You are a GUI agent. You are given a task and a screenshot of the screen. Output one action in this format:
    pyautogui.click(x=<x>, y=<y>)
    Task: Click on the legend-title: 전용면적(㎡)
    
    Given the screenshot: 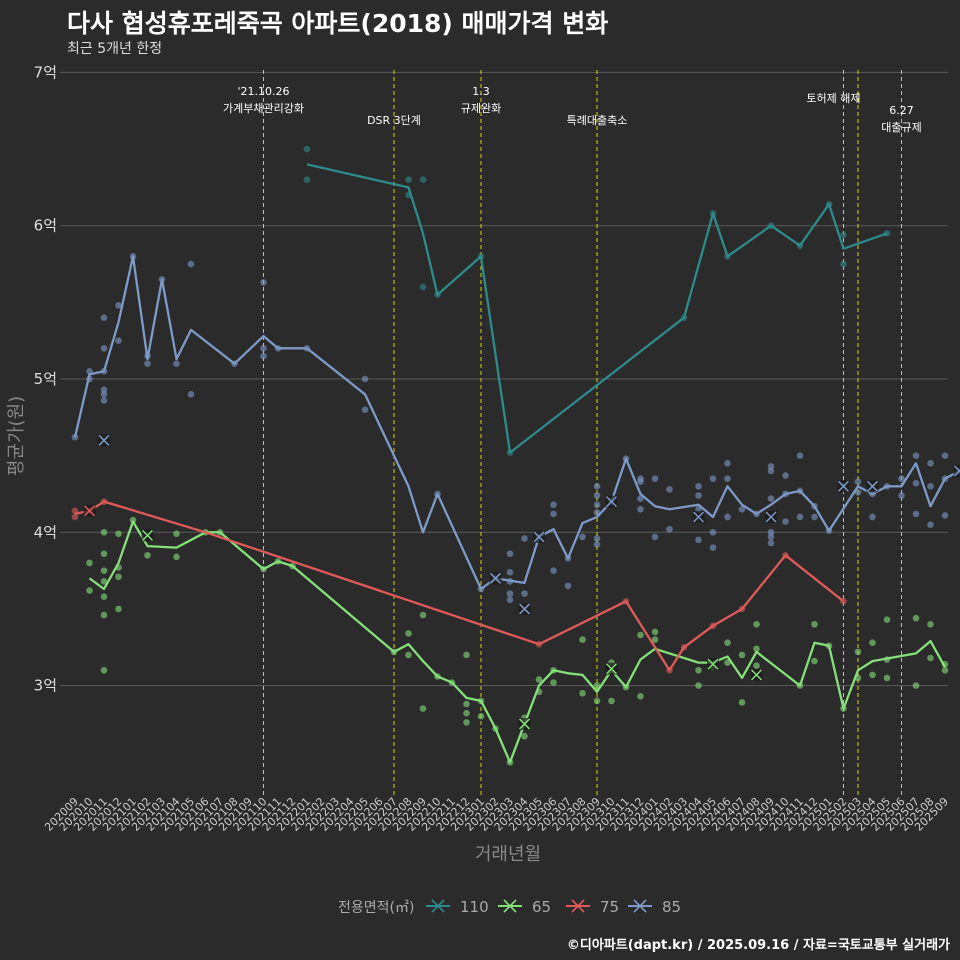 What is the action you would take?
    pyautogui.click(x=376, y=908)
    